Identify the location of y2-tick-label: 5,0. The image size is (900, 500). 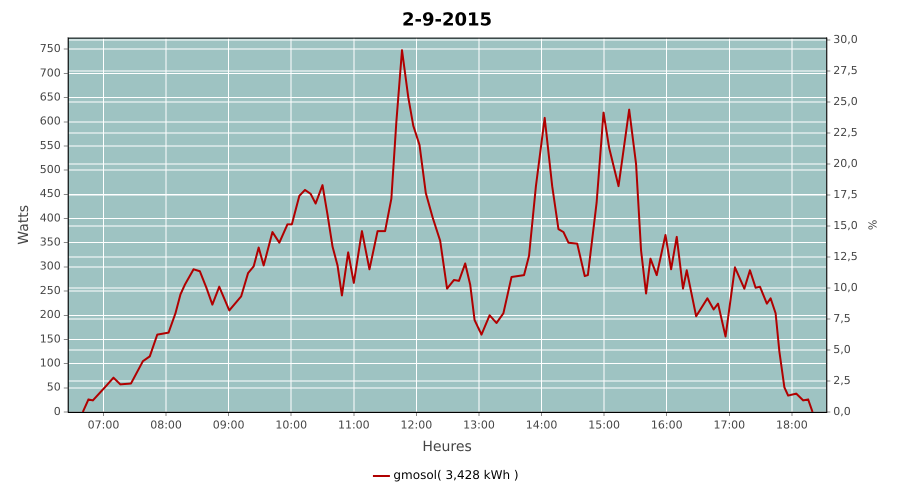
(842, 349).